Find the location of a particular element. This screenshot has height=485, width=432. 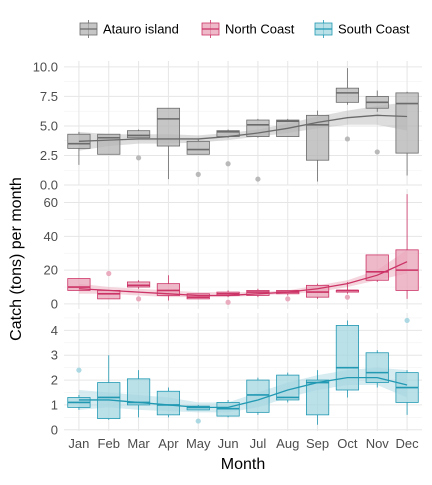

box-jan is located at coordinates (79, 284).